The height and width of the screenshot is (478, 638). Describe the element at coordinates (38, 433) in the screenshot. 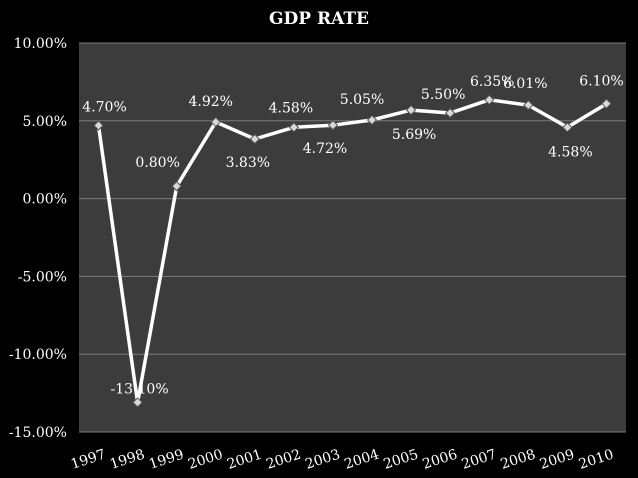

I see `y-tick-label: -15.00%` at that location.